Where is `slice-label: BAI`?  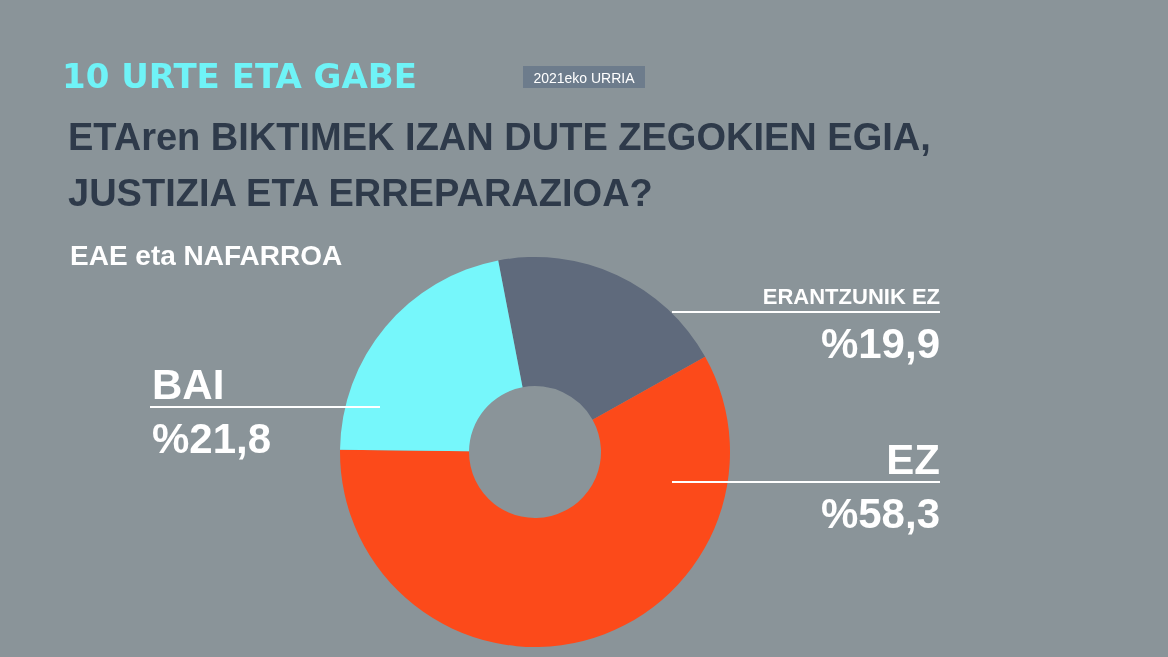 slice-label: BAI is located at coordinates (188, 384).